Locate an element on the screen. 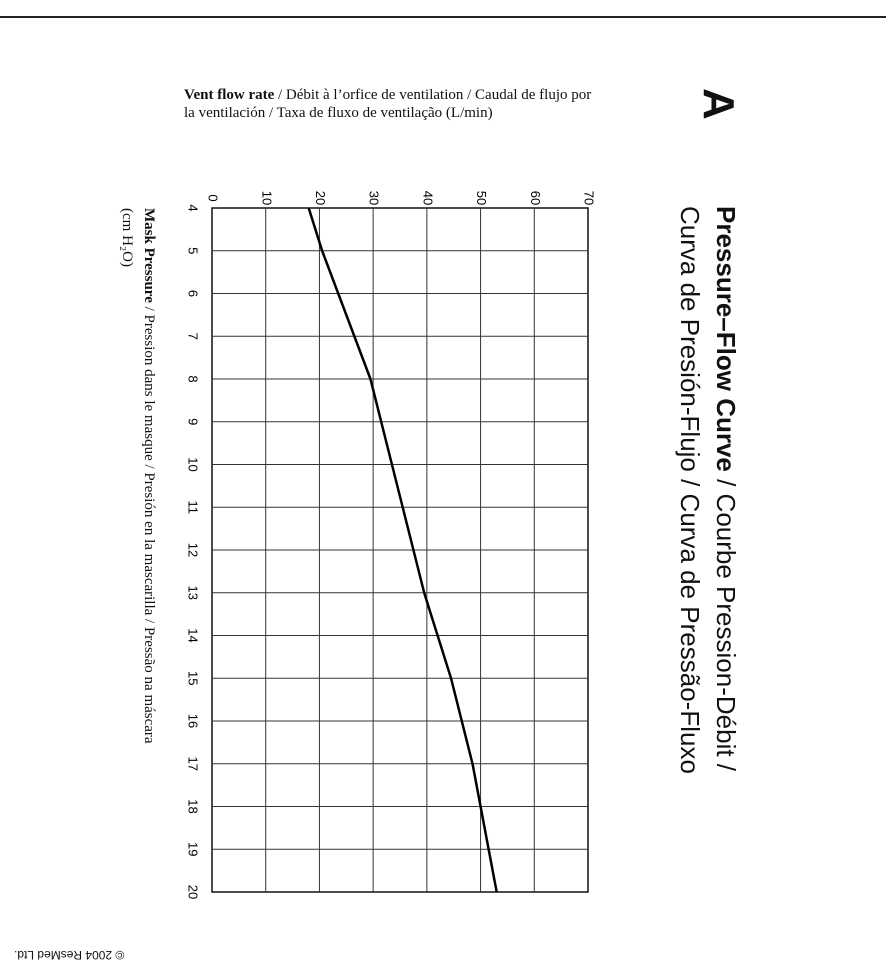 Image resolution: width=886 pixels, height=974 pixels. x-tick-label: 13 is located at coordinates (193, 593).